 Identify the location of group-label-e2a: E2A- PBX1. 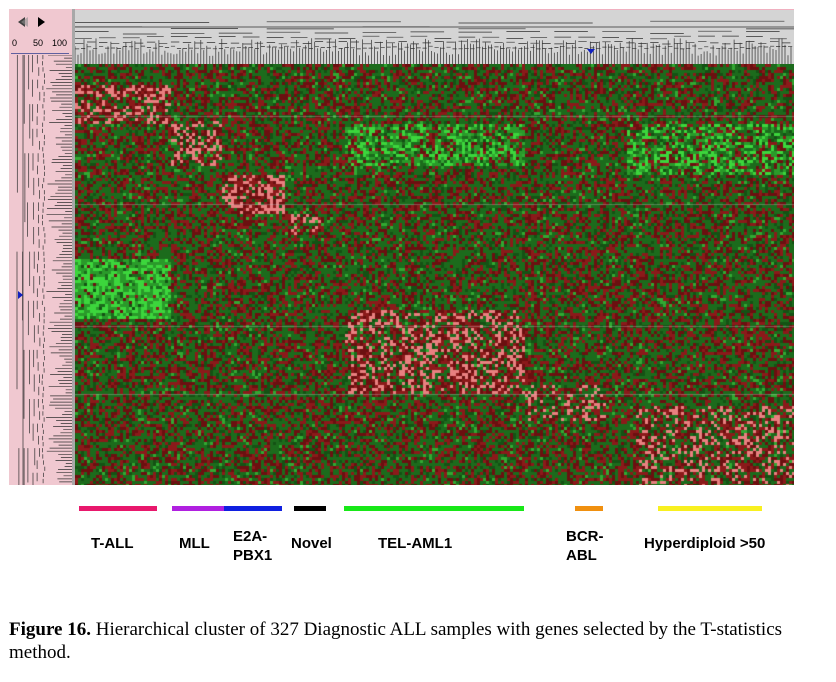
(253, 546).